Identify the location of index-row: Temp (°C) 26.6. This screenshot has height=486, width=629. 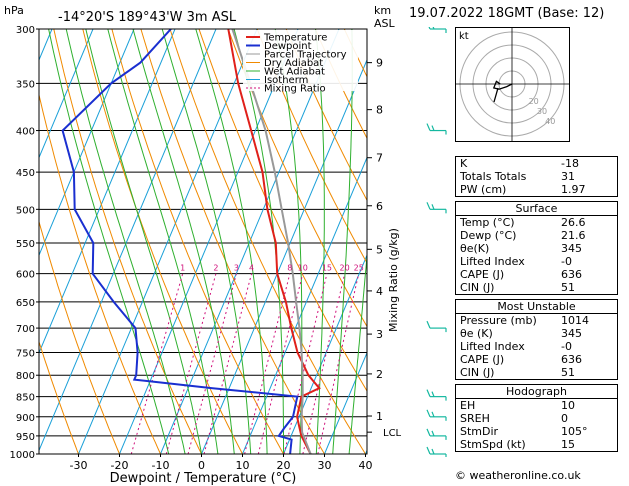
(536, 222).